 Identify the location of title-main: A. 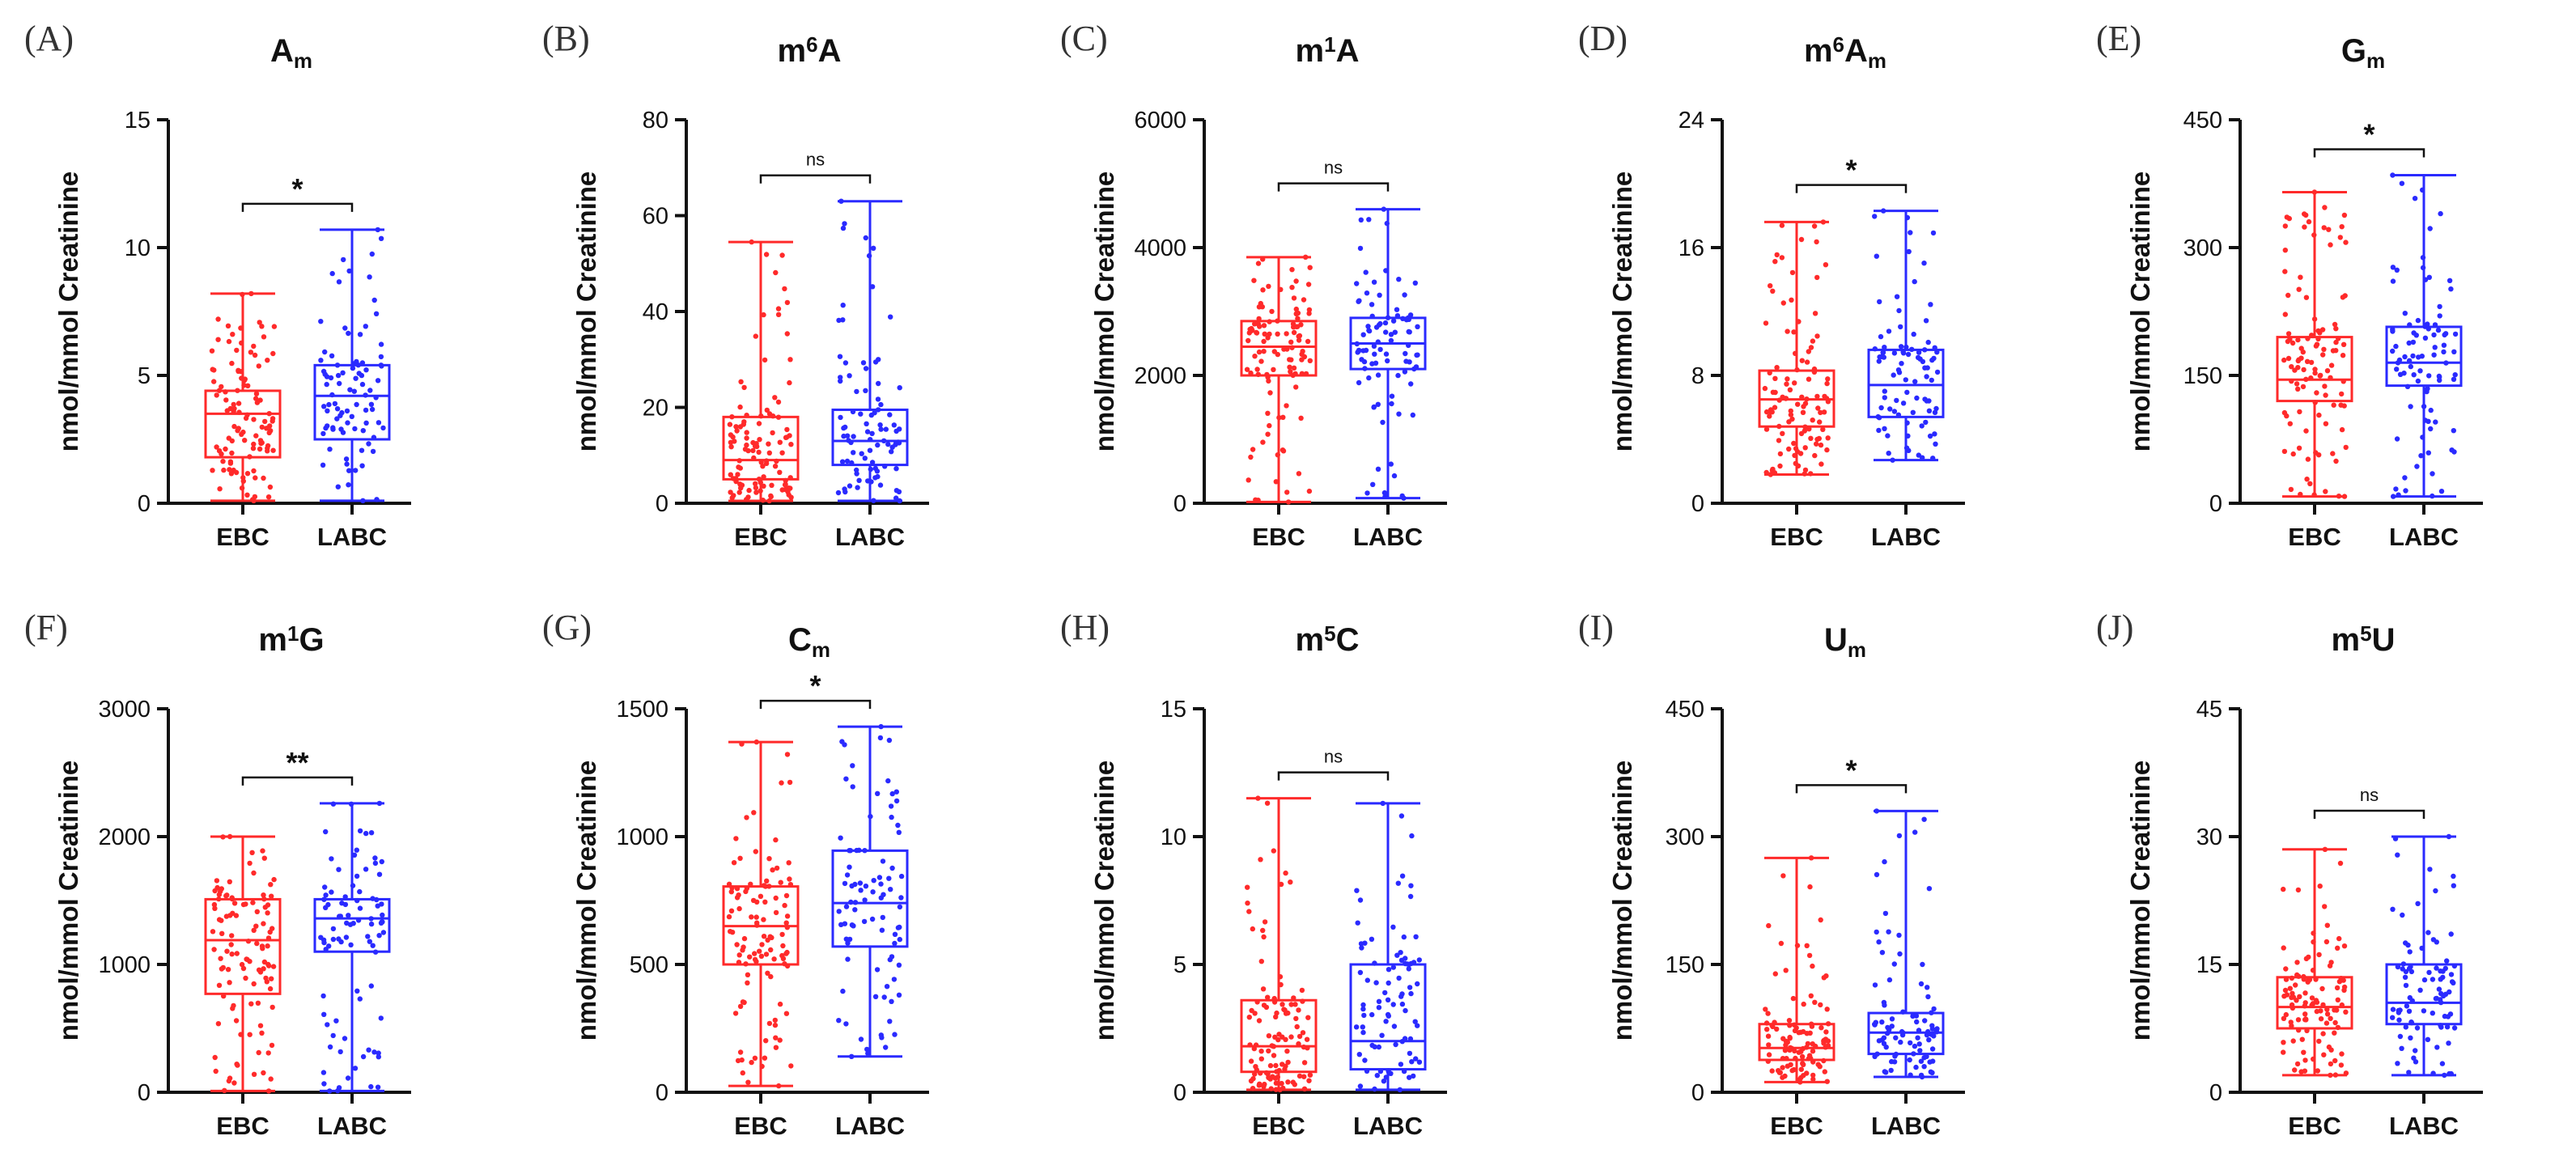
(282, 51).